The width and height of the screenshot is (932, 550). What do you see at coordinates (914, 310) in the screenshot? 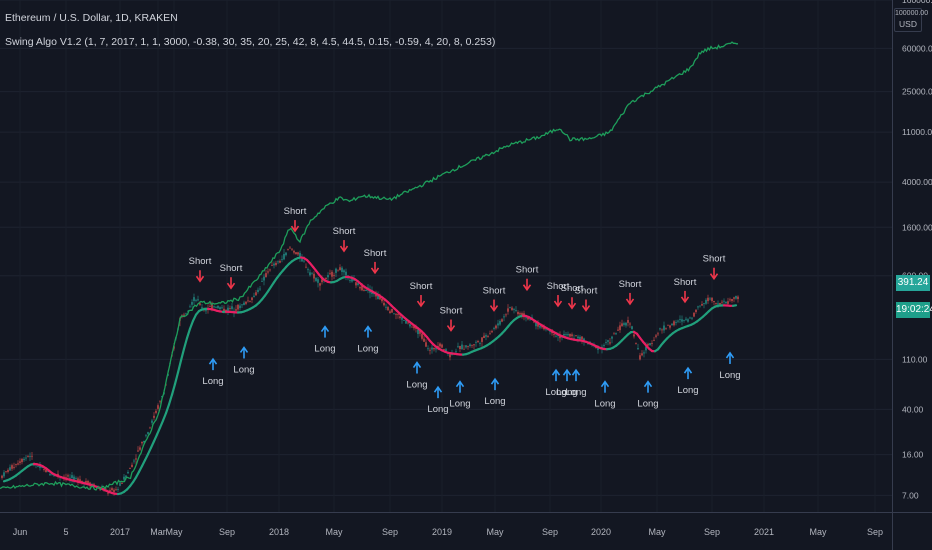
I see `countdown-tag: 19:02:24` at bounding box center [914, 310].